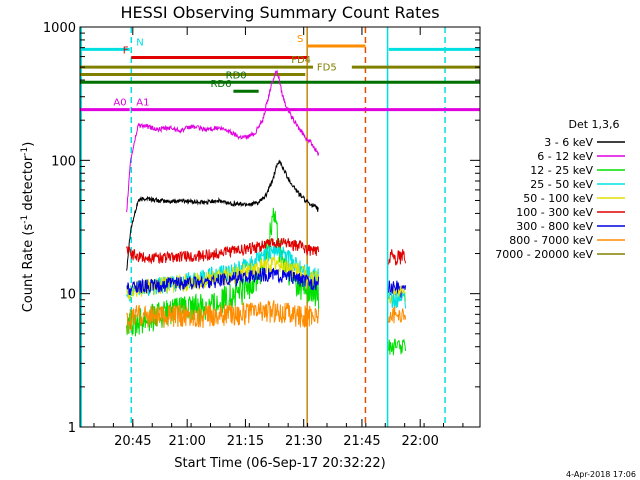  I want to click on mode-label-n: N, so click(139, 42).